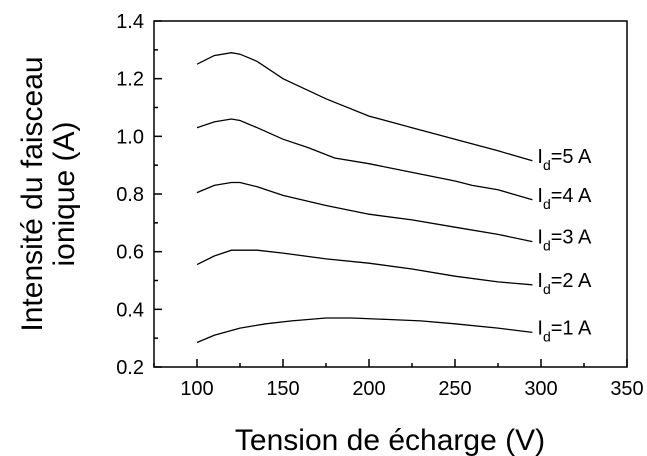  What do you see at coordinates (130, 253) in the screenshot?
I see `y-tick-label: 0.6` at bounding box center [130, 253].